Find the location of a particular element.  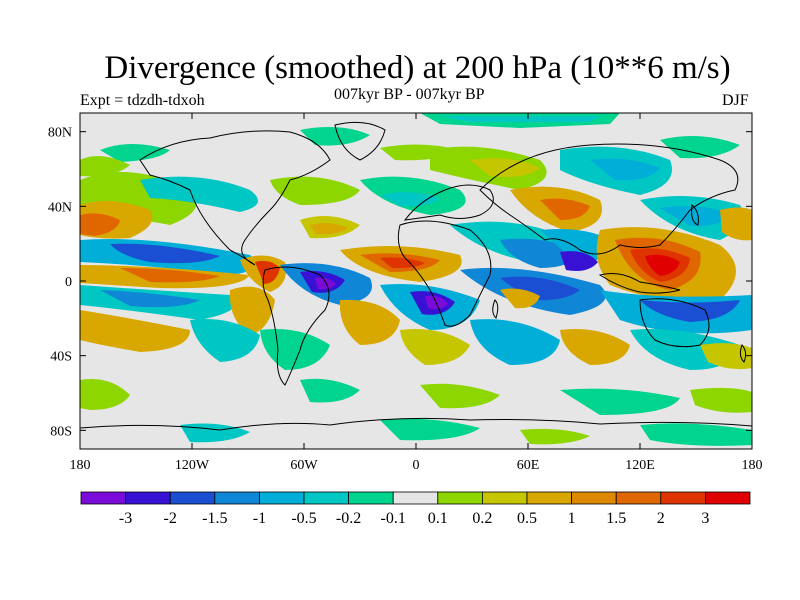

coastline-japan is located at coordinates (695, 214).